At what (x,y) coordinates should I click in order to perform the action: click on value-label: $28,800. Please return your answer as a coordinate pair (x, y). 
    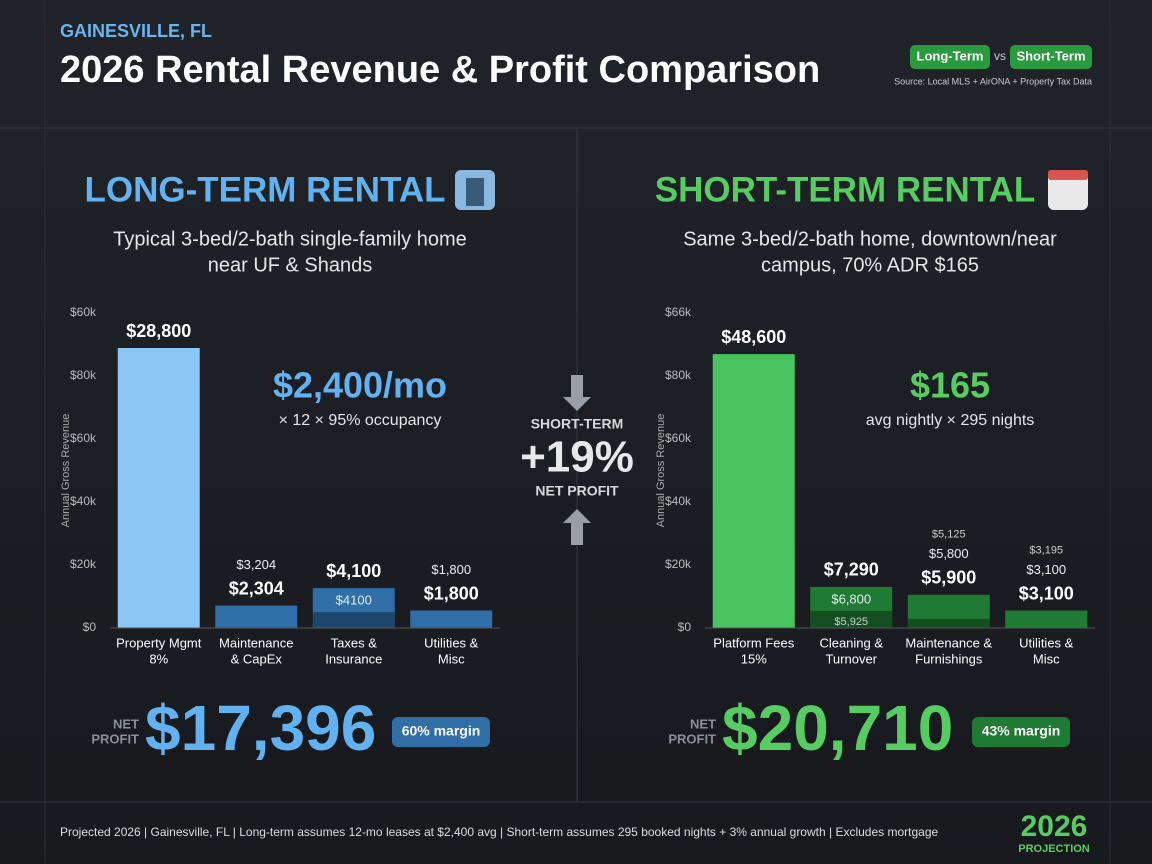
    Looking at the image, I should click on (158, 331).